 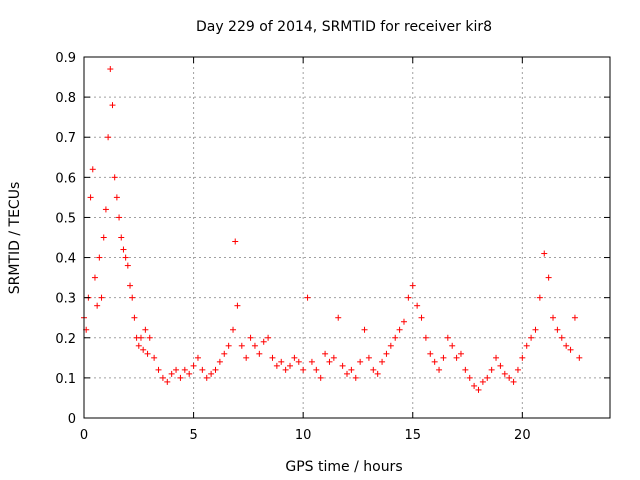 What do you see at coordinates (84, 435) in the screenshot?
I see `x-tick-label: 0` at bounding box center [84, 435].